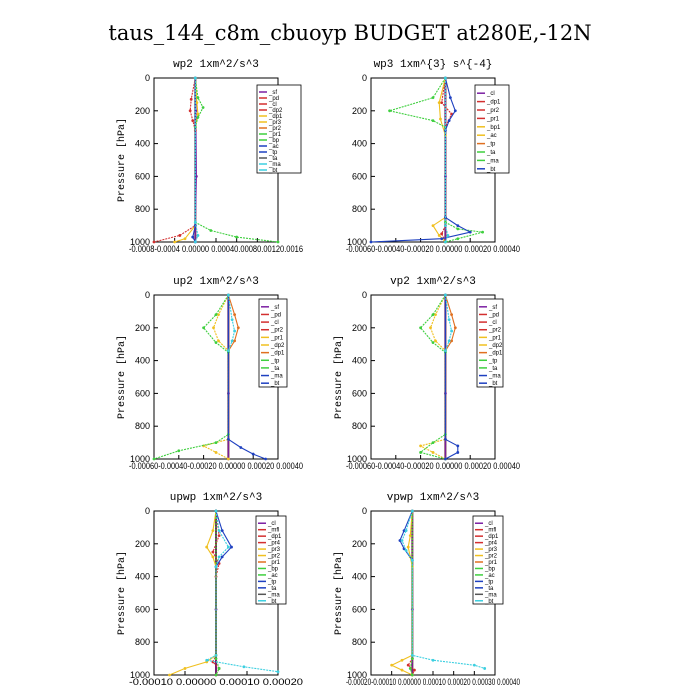  Describe the element at coordinates (492, 161) in the screenshot. I see `legend-label: _ma` at that location.